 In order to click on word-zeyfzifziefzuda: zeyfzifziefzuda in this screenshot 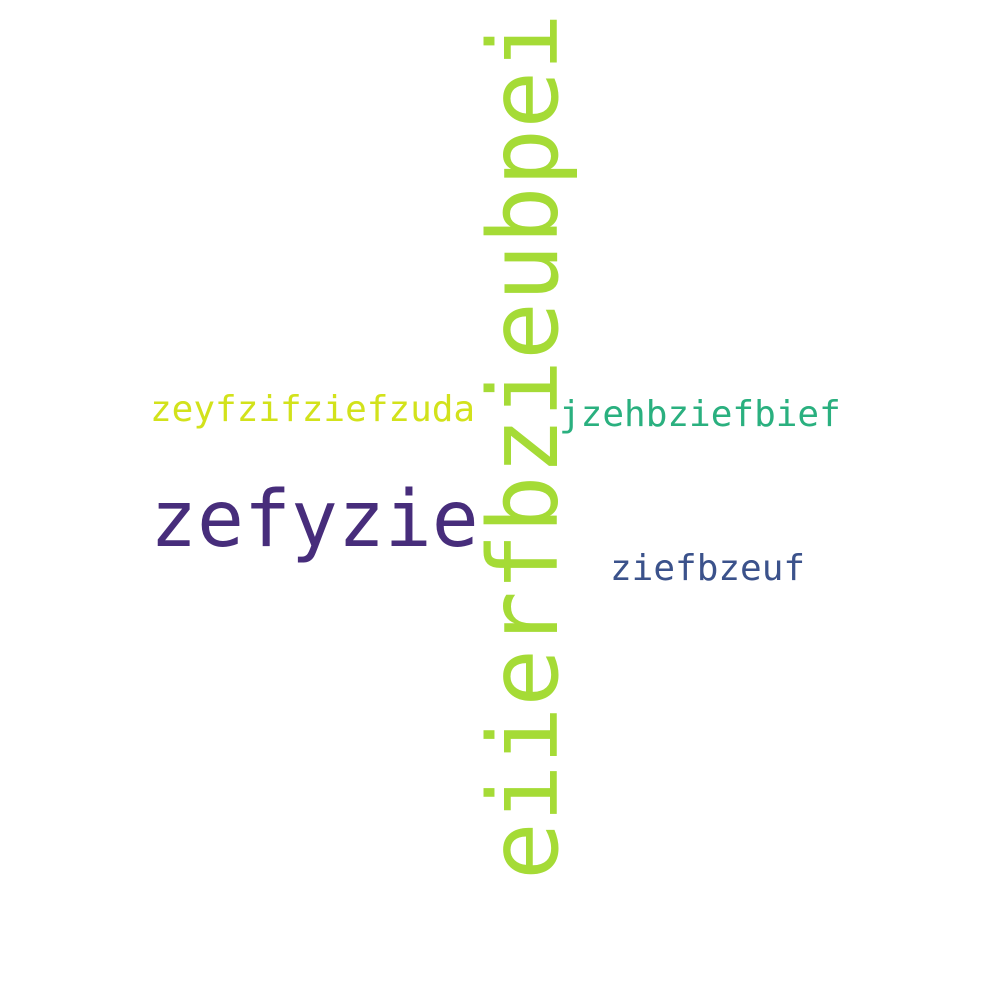, I will do `click(313, 409)`.